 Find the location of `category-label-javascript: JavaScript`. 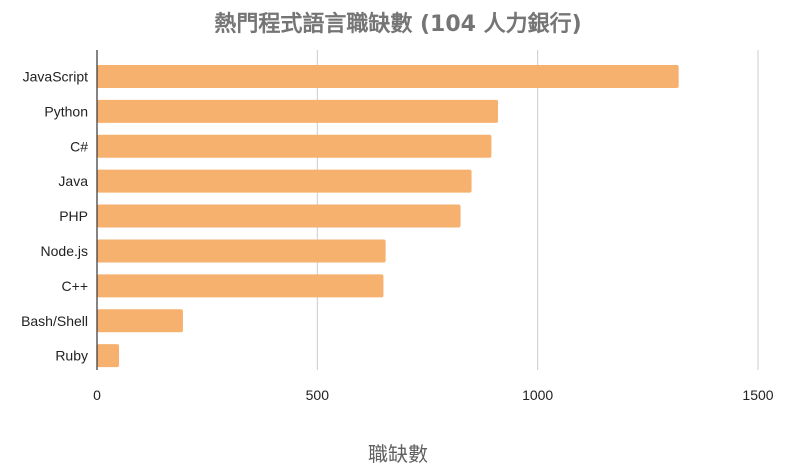

category-label-javascript: JavaScript is located at coordinates (55, 76).